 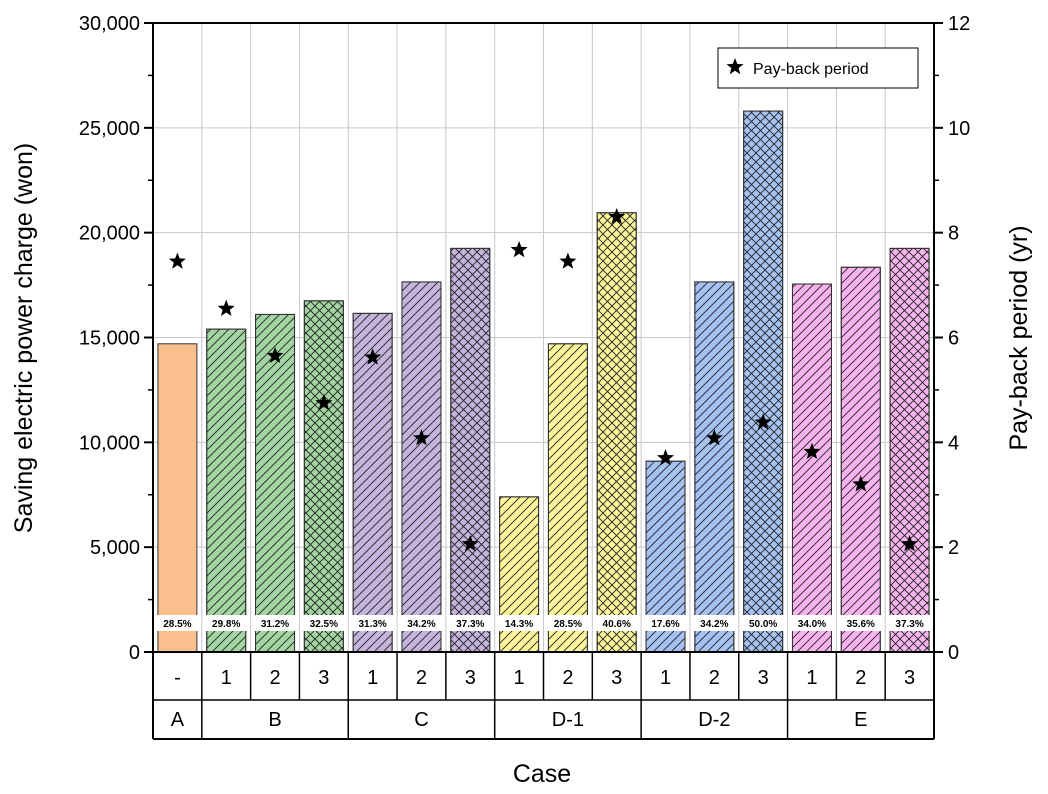 I want to click on bar-b-2-hatch, so click(x=275, y=483).